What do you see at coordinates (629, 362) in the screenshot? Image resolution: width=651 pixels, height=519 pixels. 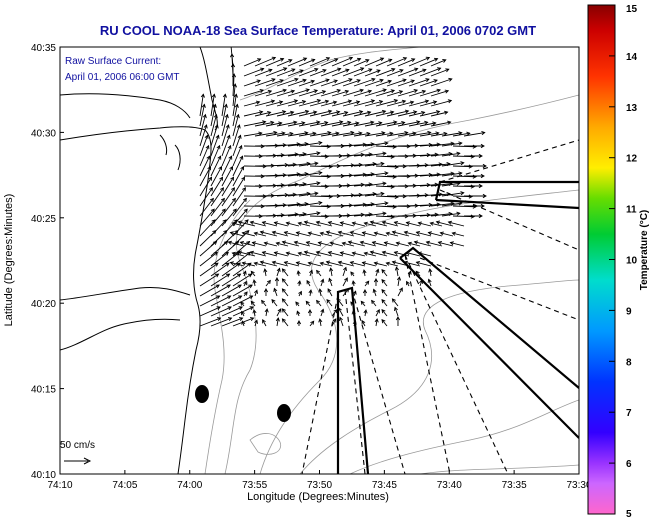 I see `colorbar-tick-label: 8` at bounding box center [629, 362].